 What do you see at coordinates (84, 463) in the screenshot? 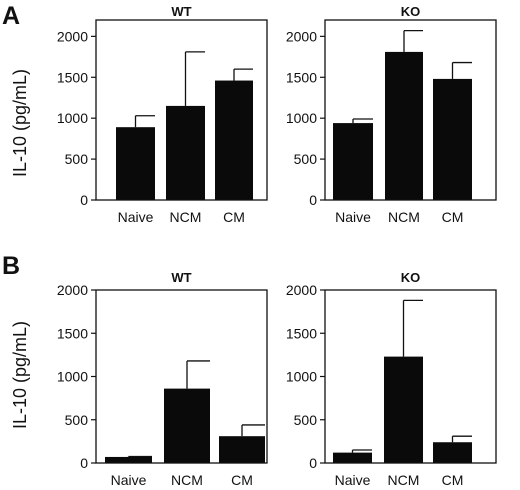
I see `y-tick-label-b-wt-0: 0` at bounding box center [84, 463].